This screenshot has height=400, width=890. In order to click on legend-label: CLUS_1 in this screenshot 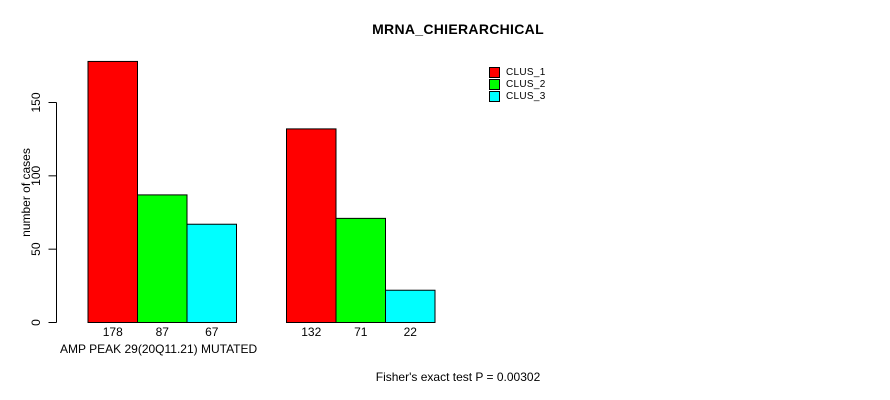, I will do `click(526, 72)`.